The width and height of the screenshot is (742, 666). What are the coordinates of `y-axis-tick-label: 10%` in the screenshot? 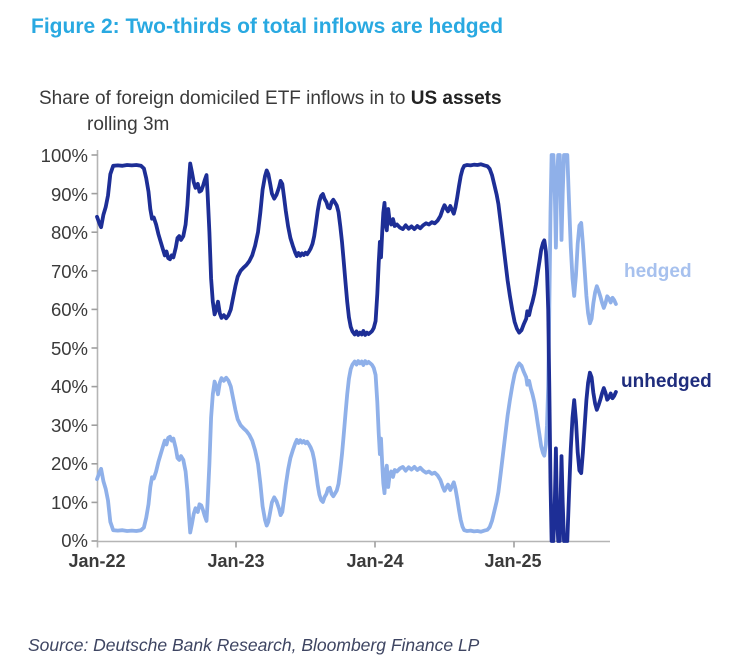 It's located at (69, 502).